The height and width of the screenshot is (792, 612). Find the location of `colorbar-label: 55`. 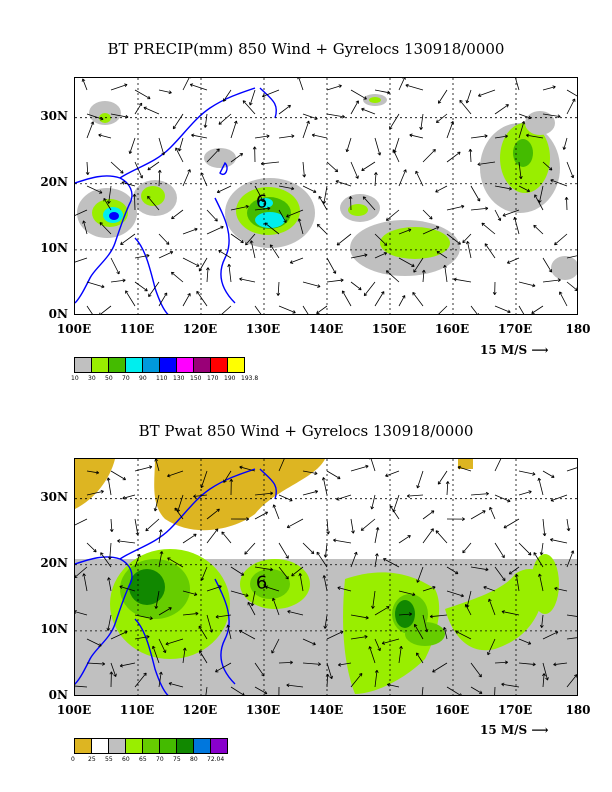

colorbar-label: 55 is located at coordinates (109, 759).